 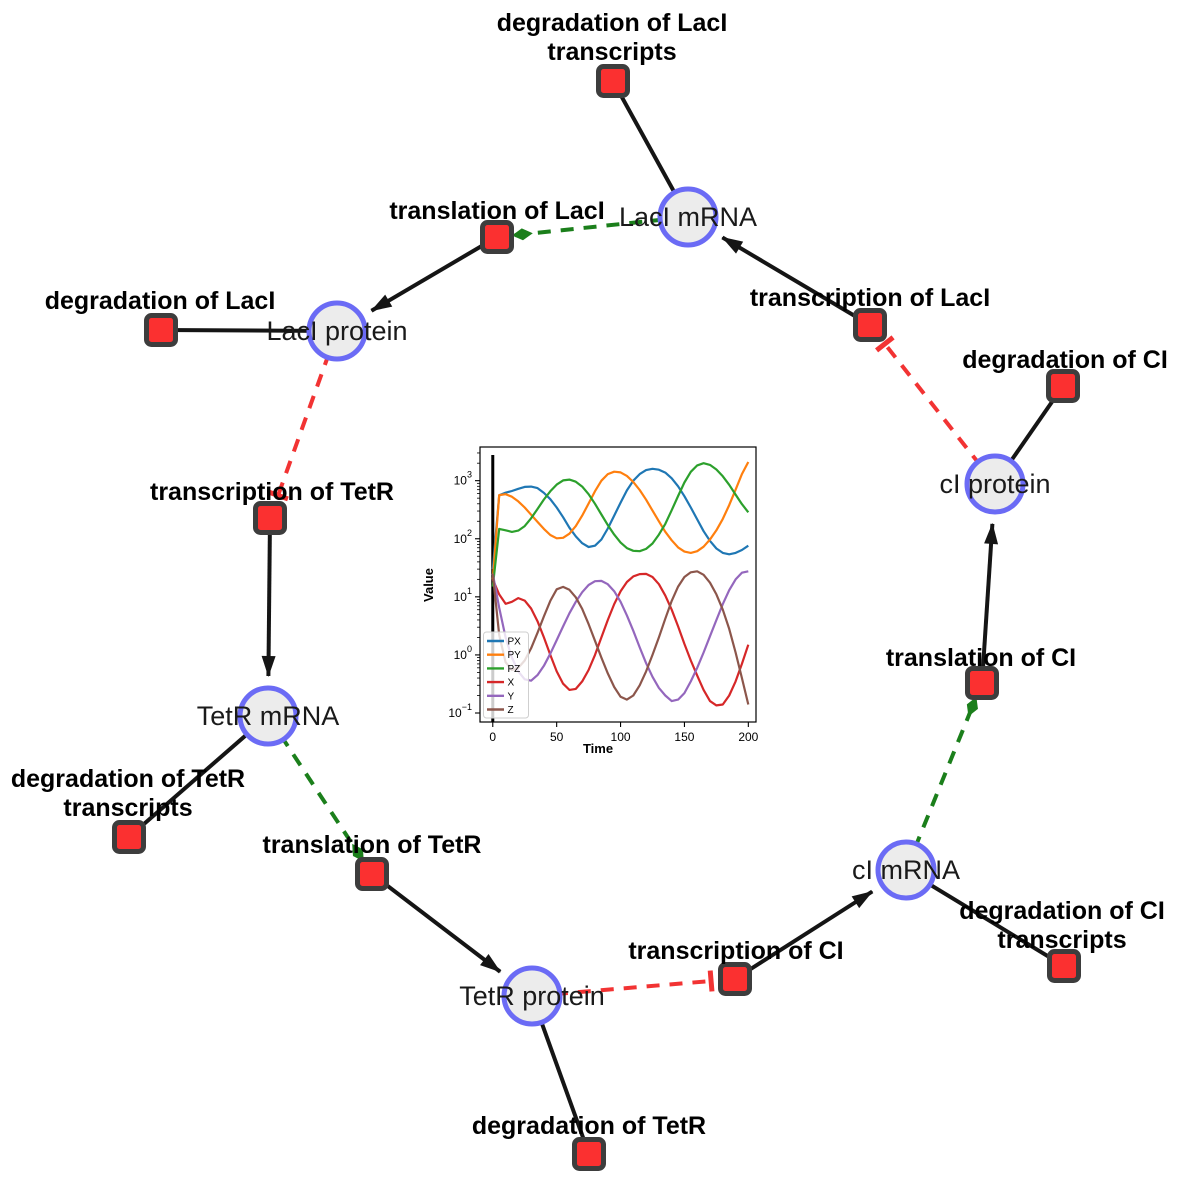 I want to click on reaction-label-deg_ci: degradation of CI, so click(x=1065, y=360).